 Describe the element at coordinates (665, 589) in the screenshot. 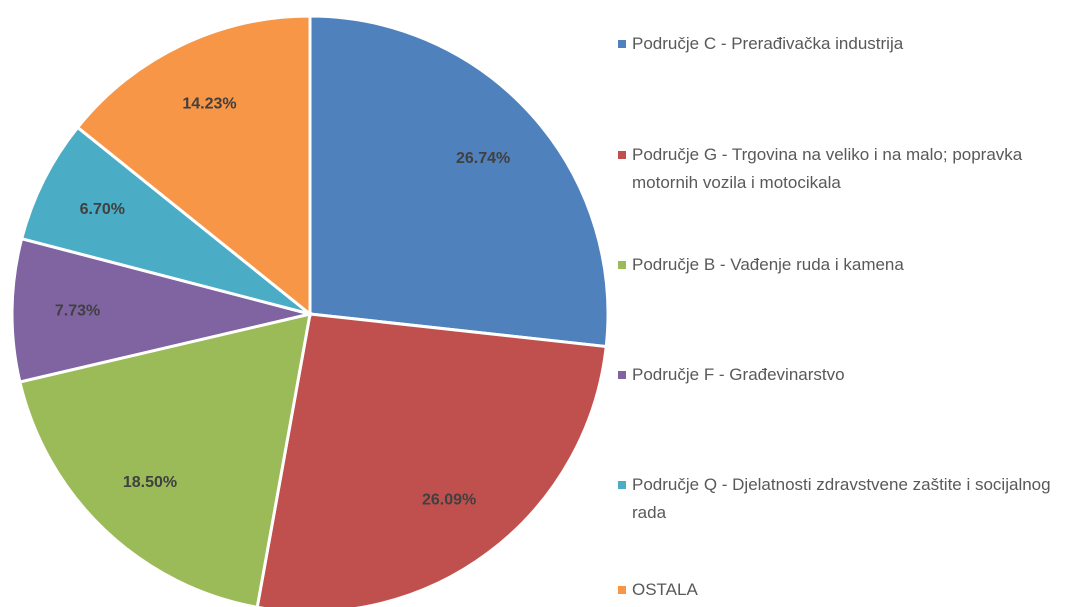

I see `legend-label: OSTALA` at that location.